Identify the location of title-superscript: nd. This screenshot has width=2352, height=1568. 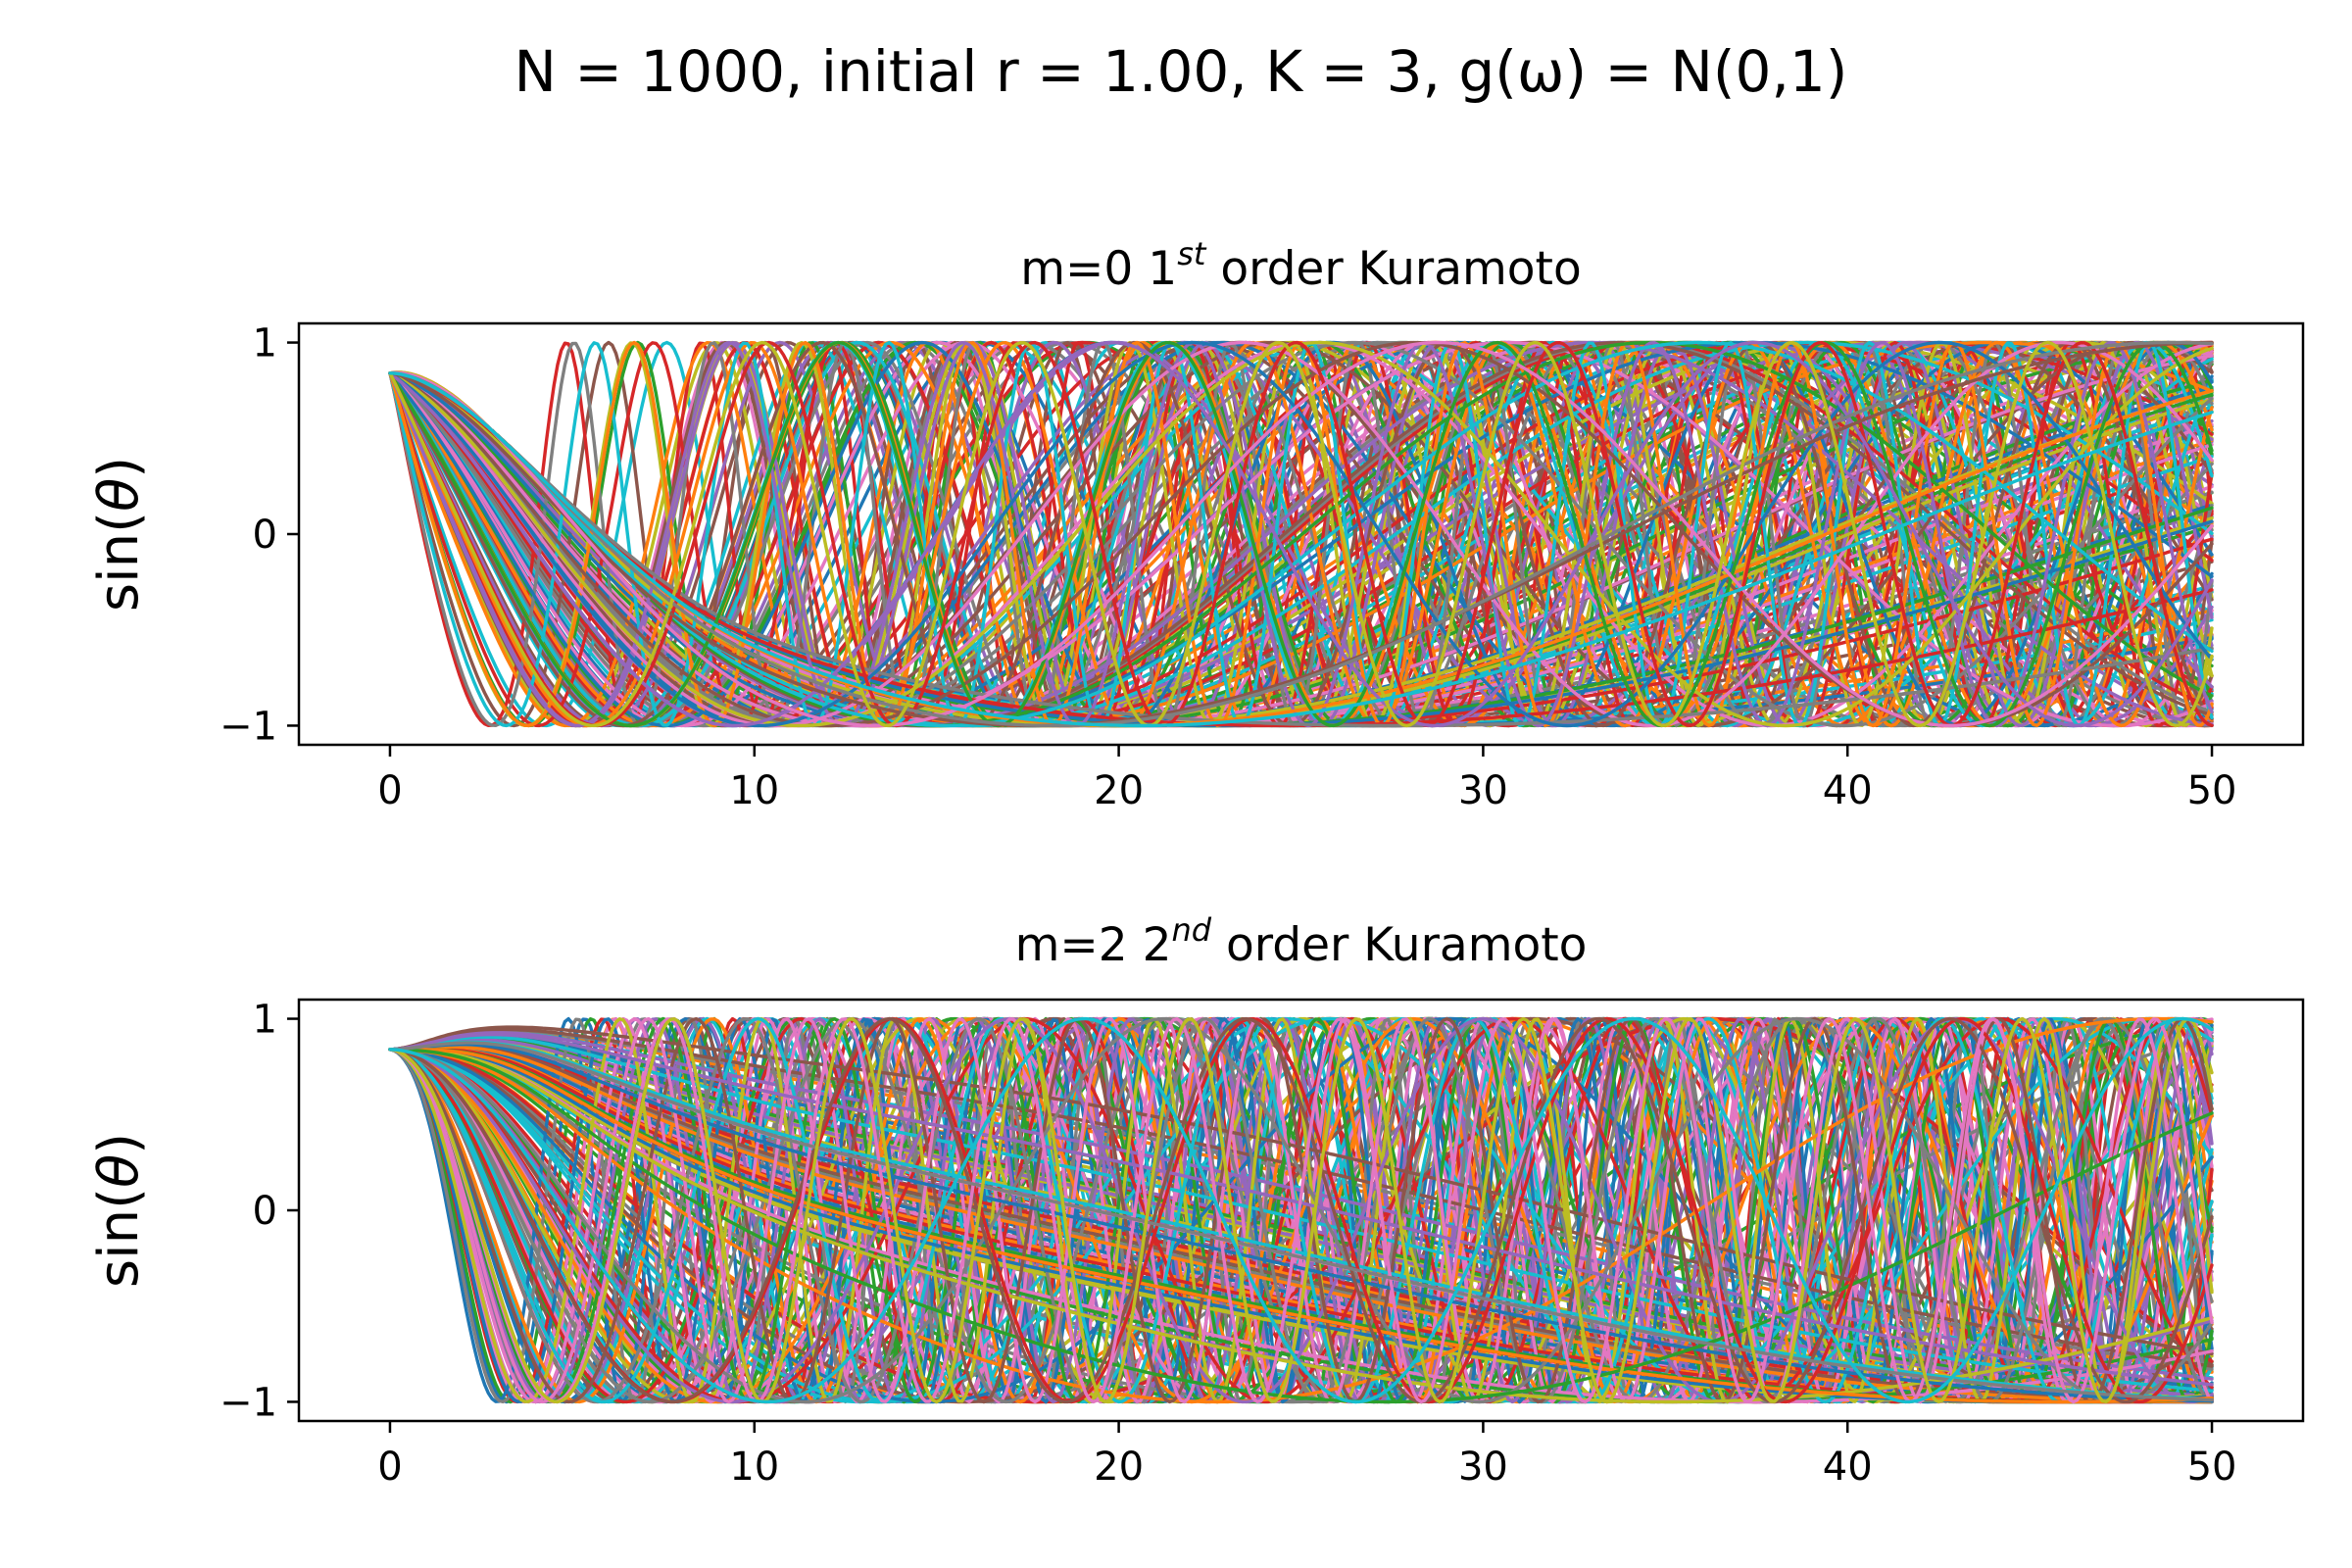
(1192, 930).